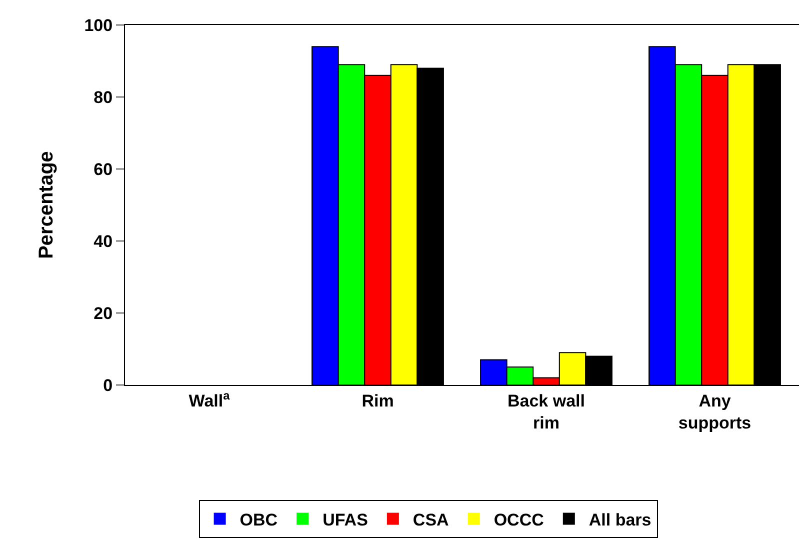 Image resolution: width=809 pixels, height=548 pixels. I want to click on legend-label: CSA, so click(430, 520).